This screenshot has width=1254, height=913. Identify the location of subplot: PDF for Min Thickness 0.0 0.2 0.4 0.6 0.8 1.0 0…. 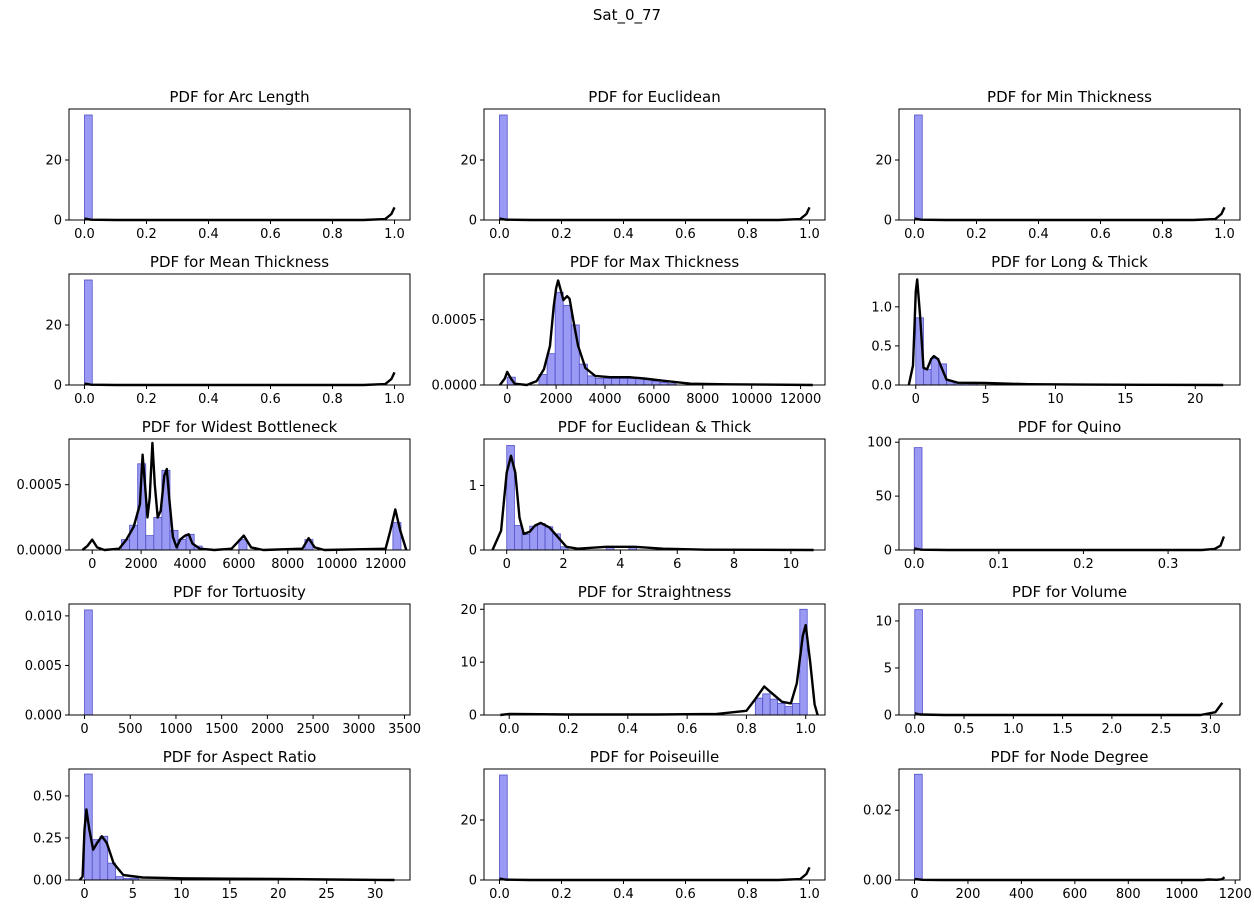
(1058, 165).